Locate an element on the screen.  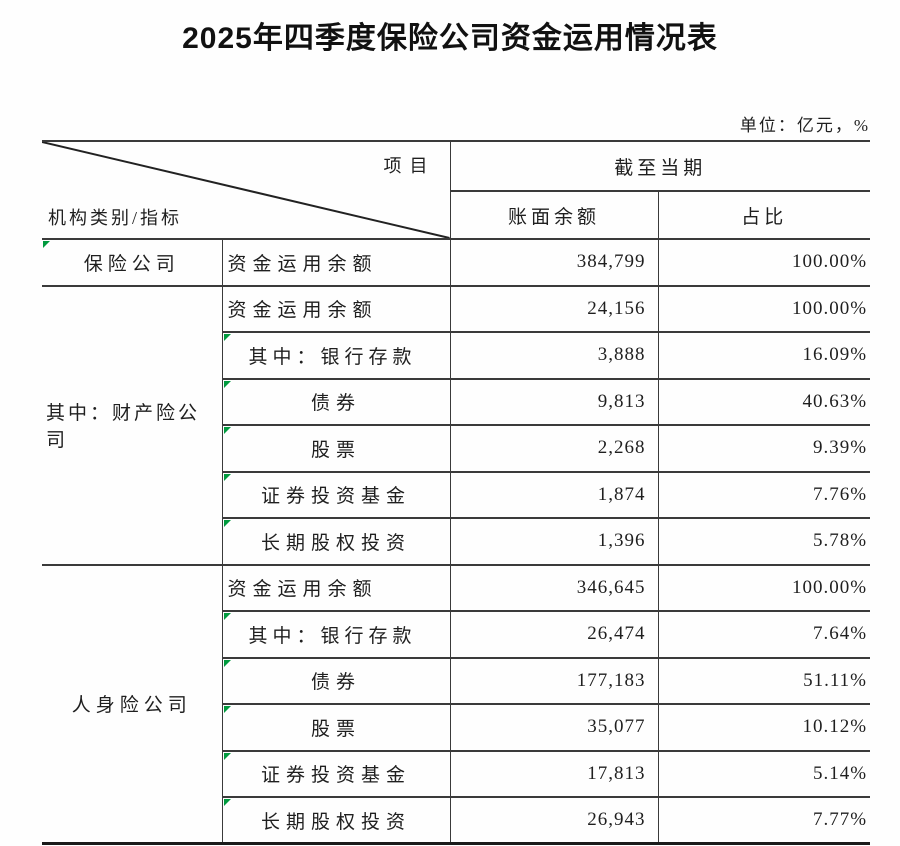
share-cell: 7.64% is located at coordinates (764, 634).